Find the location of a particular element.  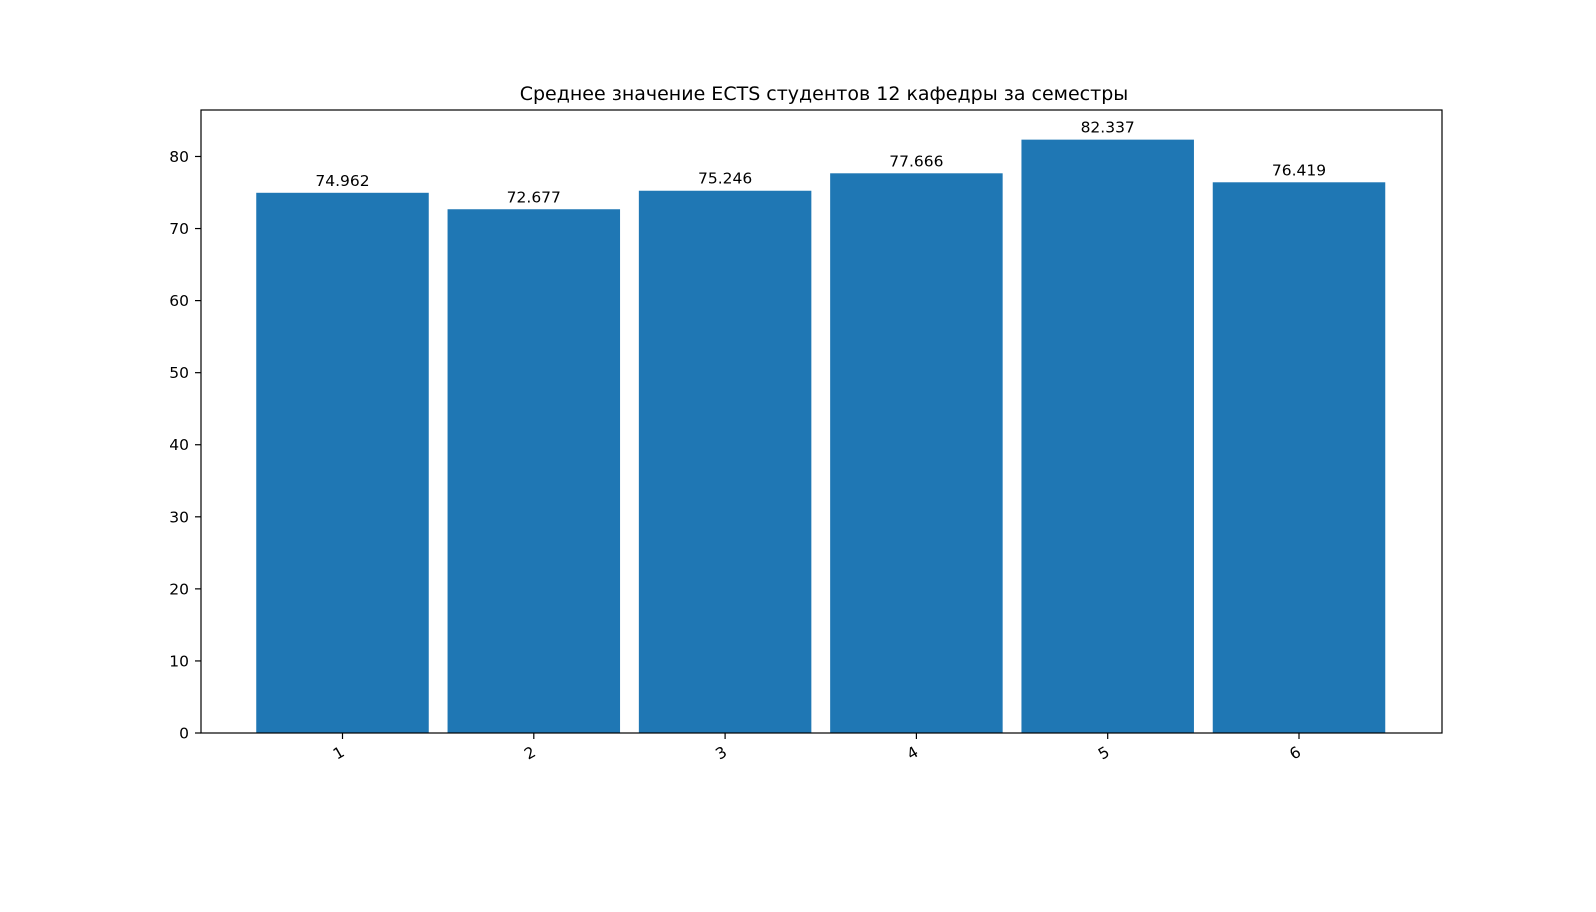

bar-value-label: 76.419 is located at coordinates (1299, 170).